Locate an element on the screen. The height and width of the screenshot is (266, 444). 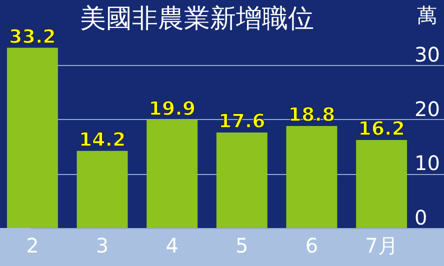
x-tick-label: 3 is located at coordinates (102, 246).